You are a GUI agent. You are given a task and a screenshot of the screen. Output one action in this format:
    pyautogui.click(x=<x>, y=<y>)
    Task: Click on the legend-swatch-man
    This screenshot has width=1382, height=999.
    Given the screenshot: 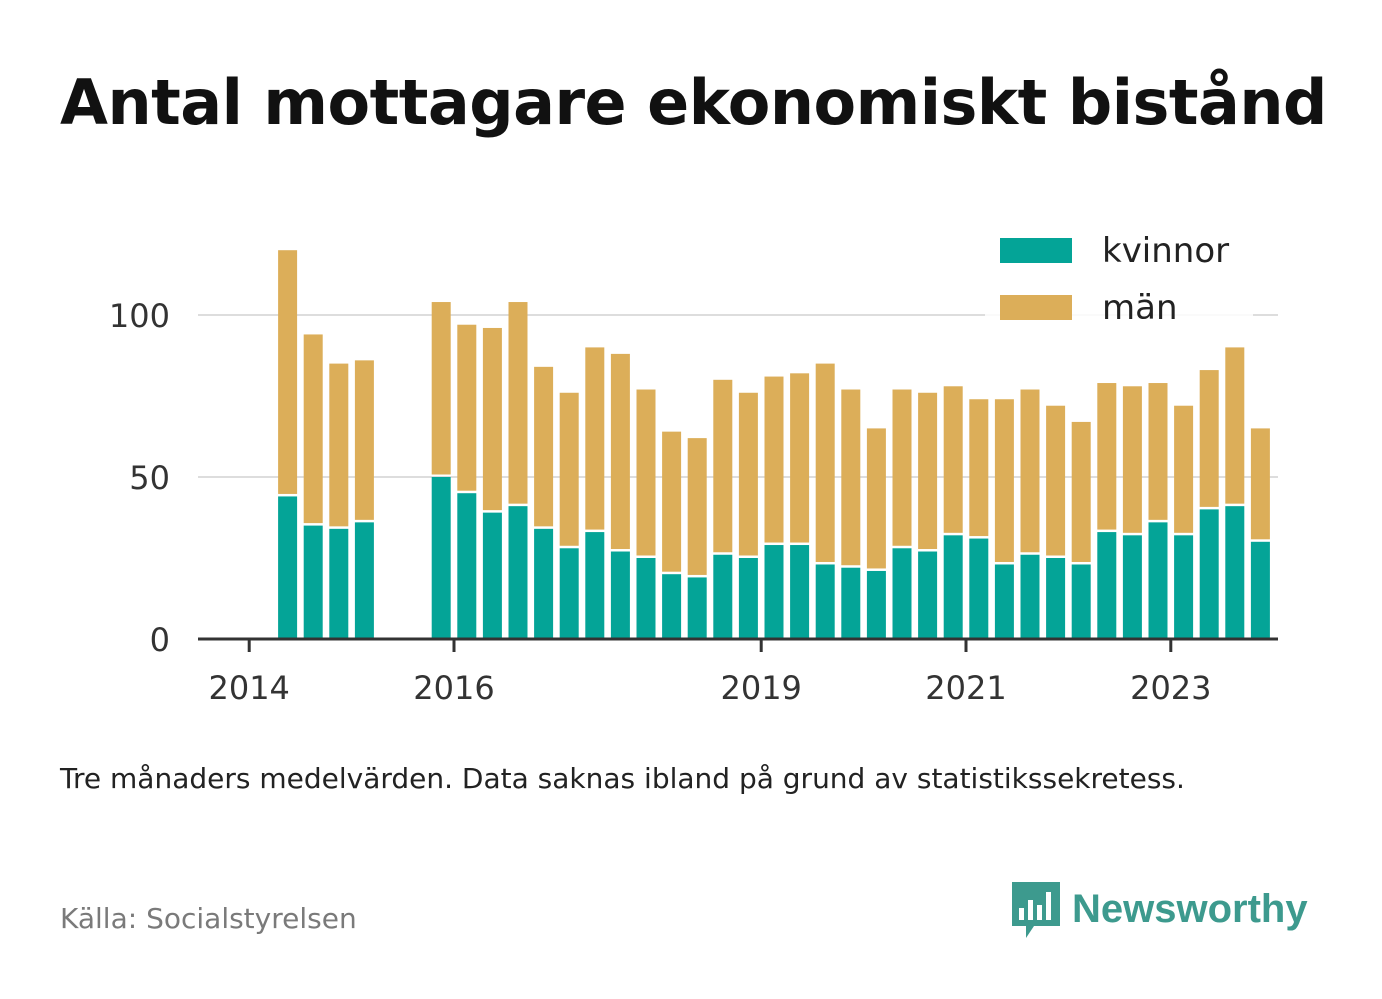 What is the action you would take?
    pyautogui.click(x=1036, y=307)
    